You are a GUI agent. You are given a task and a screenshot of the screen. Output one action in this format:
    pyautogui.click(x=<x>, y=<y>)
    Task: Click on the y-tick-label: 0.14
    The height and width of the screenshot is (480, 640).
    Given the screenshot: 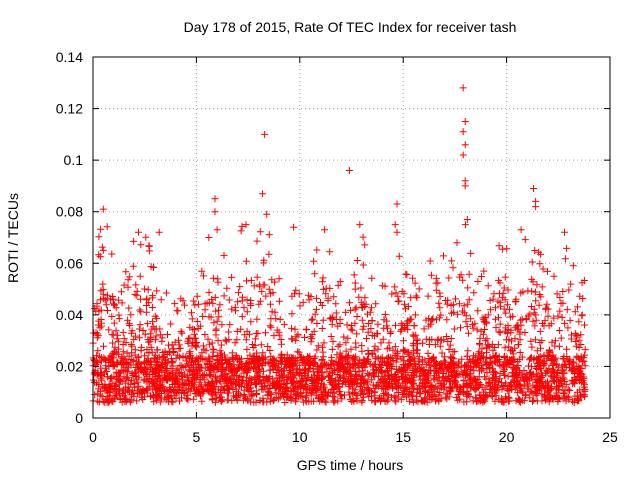 What is the action you would take?
    pyautogui.click(x=69, y=57)
    